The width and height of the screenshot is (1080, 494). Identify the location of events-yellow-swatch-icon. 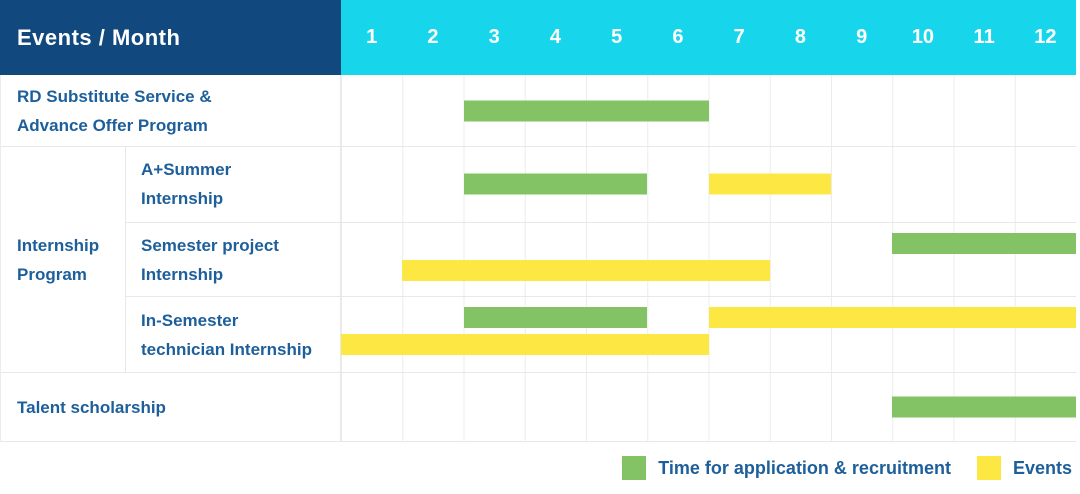
(988, 468).